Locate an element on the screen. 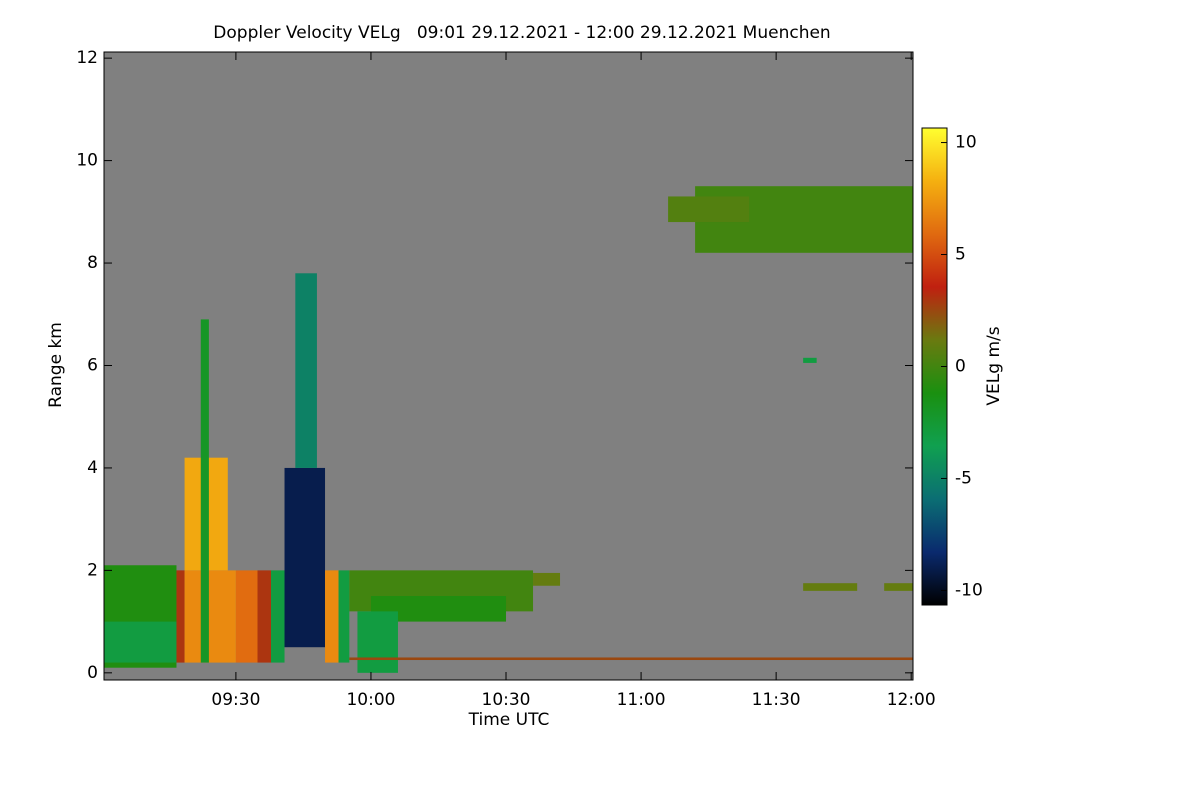 Image resolution: width=1200 pixels, height=800 pixels. colorbar-tick-label: 0 is located at coordinates (960, 367).